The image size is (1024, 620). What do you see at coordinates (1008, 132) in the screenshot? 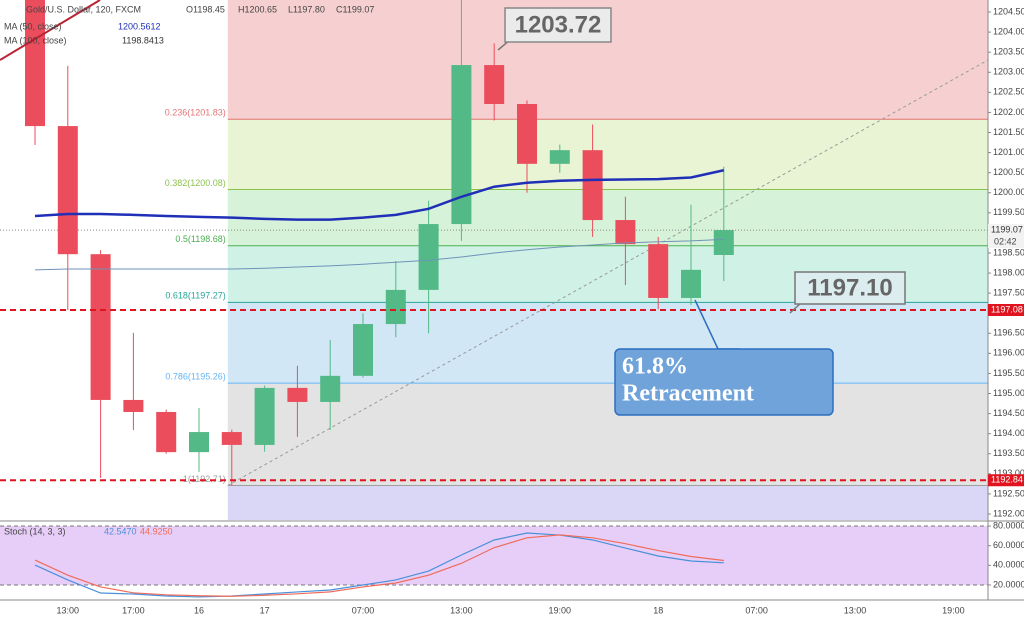
I see `y-tick-label: 1201.50` at bounding box center [1008, 132].